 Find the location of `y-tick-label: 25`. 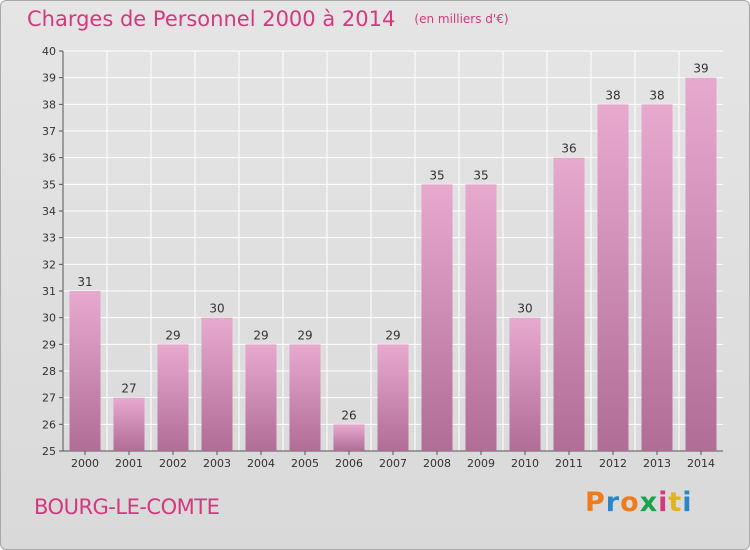

y-tick-label: 25 is located at coordinates (49, 451).